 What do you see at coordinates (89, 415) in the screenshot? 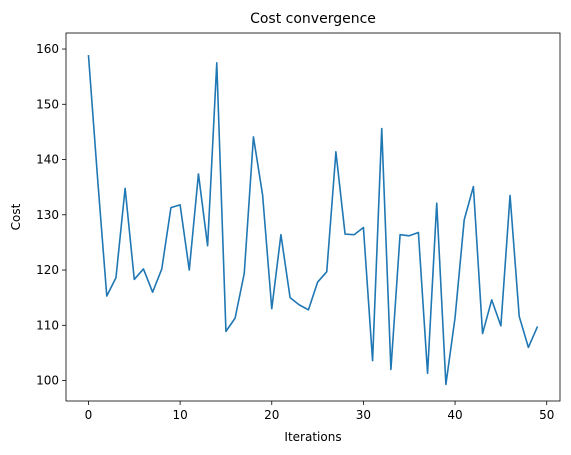
I see `x-tick-label: 0` at bounding box center [89, 415].